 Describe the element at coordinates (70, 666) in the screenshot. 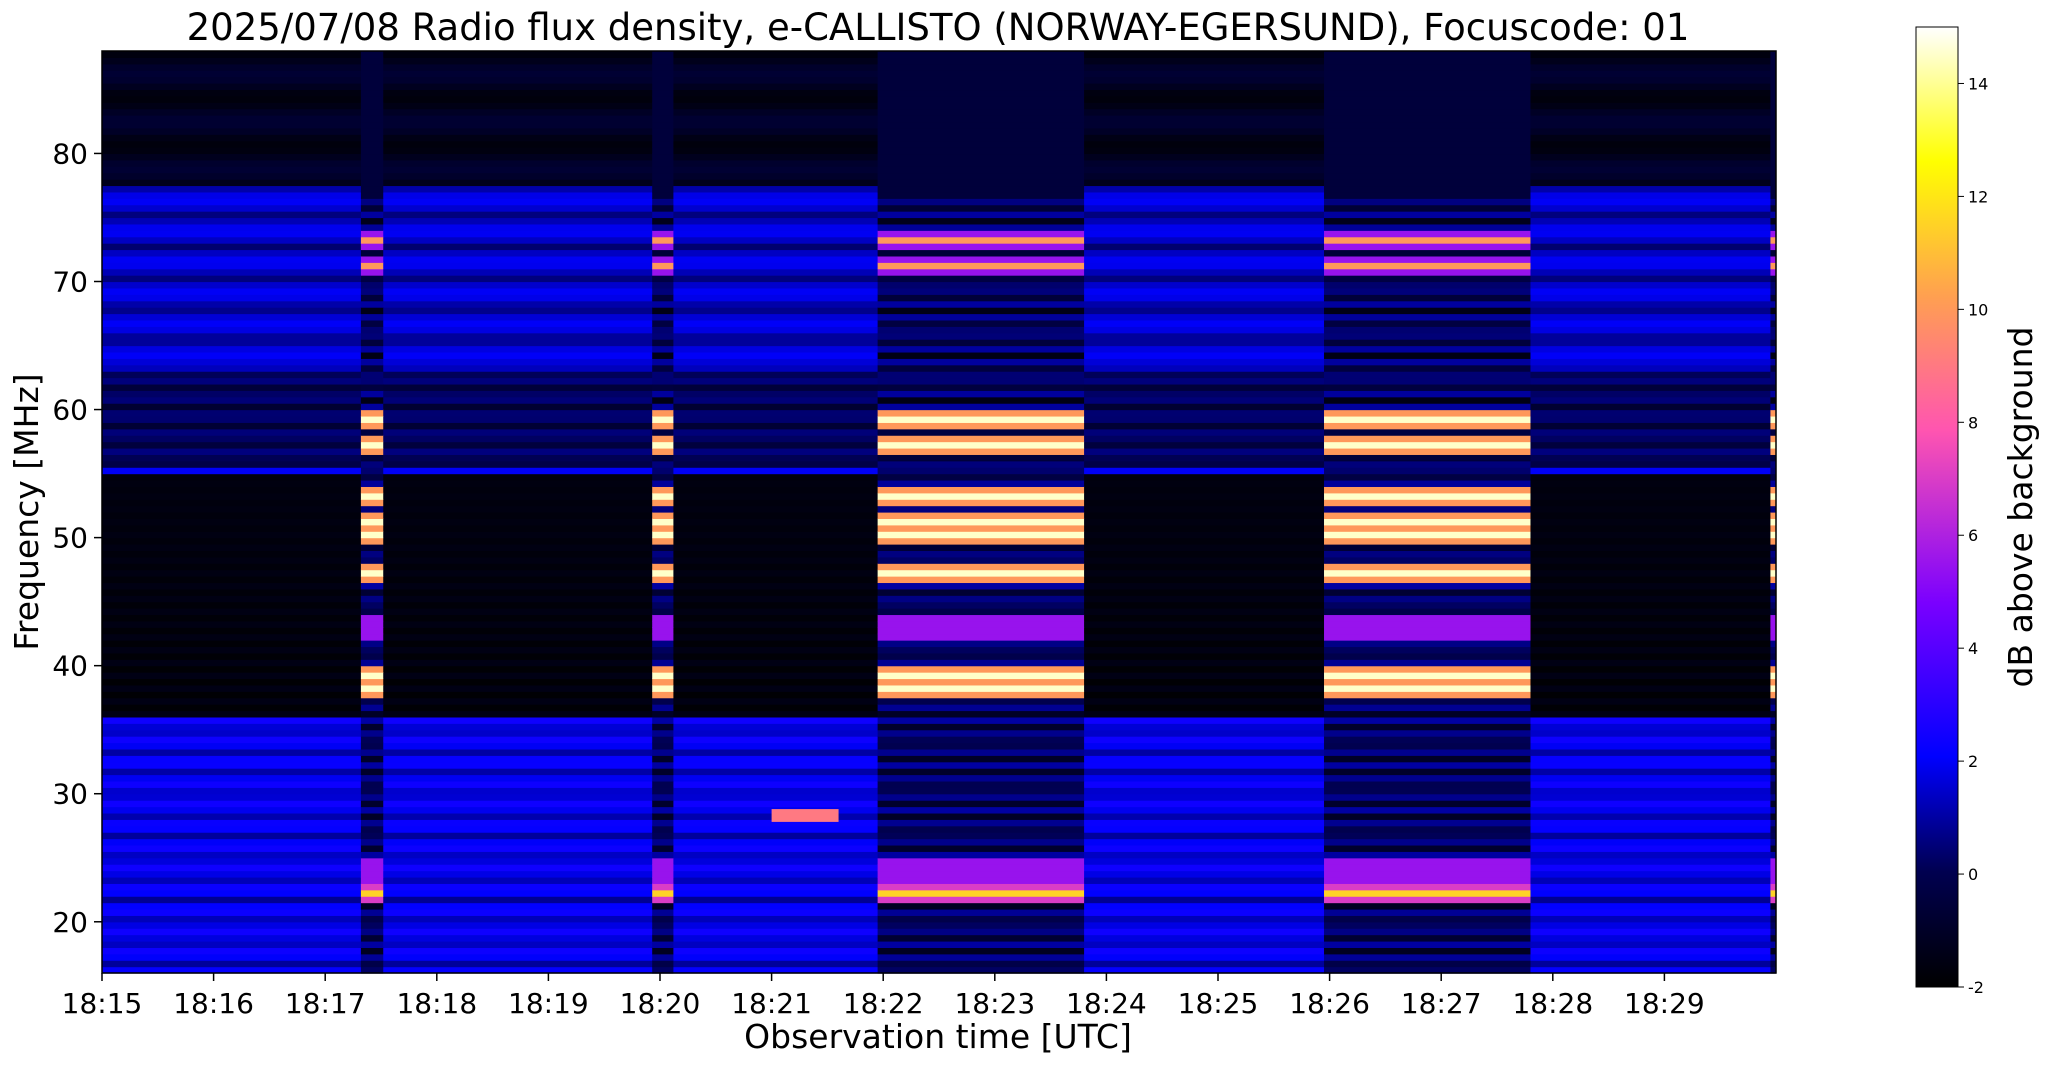

I see `y-tick-label: 40` at that location.